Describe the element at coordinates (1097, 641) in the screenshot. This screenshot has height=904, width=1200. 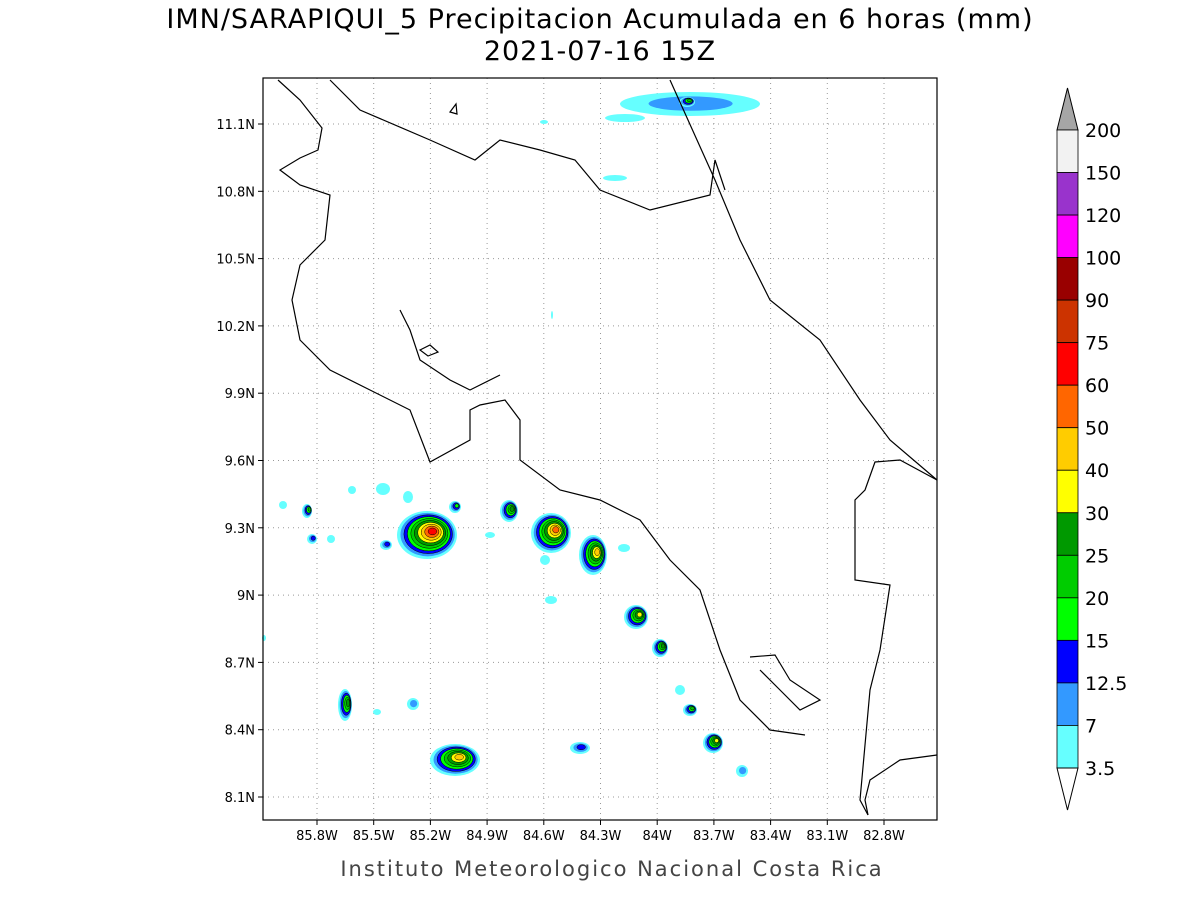
I see `colorbar-label: 15` at that location.